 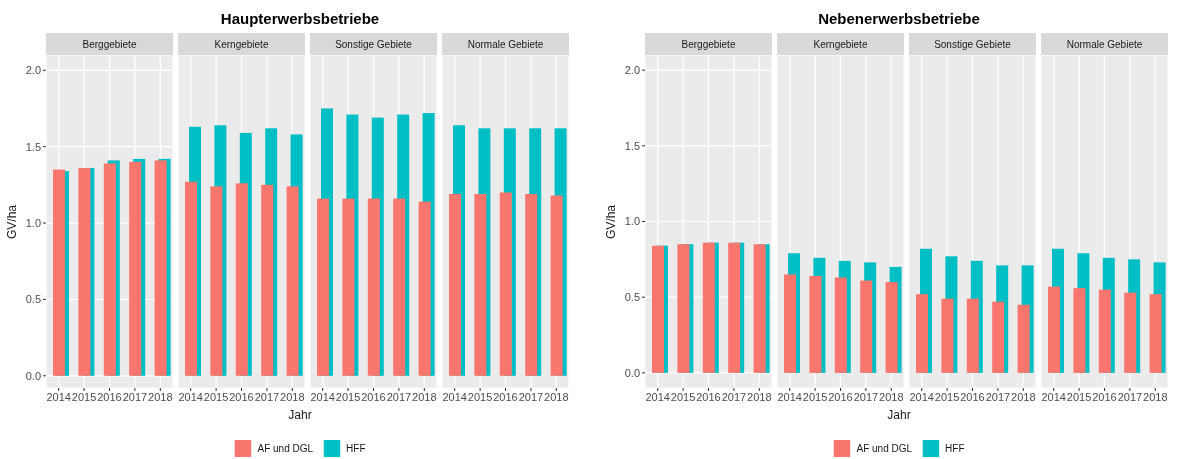 I want to click on chart-title: Nebenerwerbsbetriebe, so click(x=899, y=18).